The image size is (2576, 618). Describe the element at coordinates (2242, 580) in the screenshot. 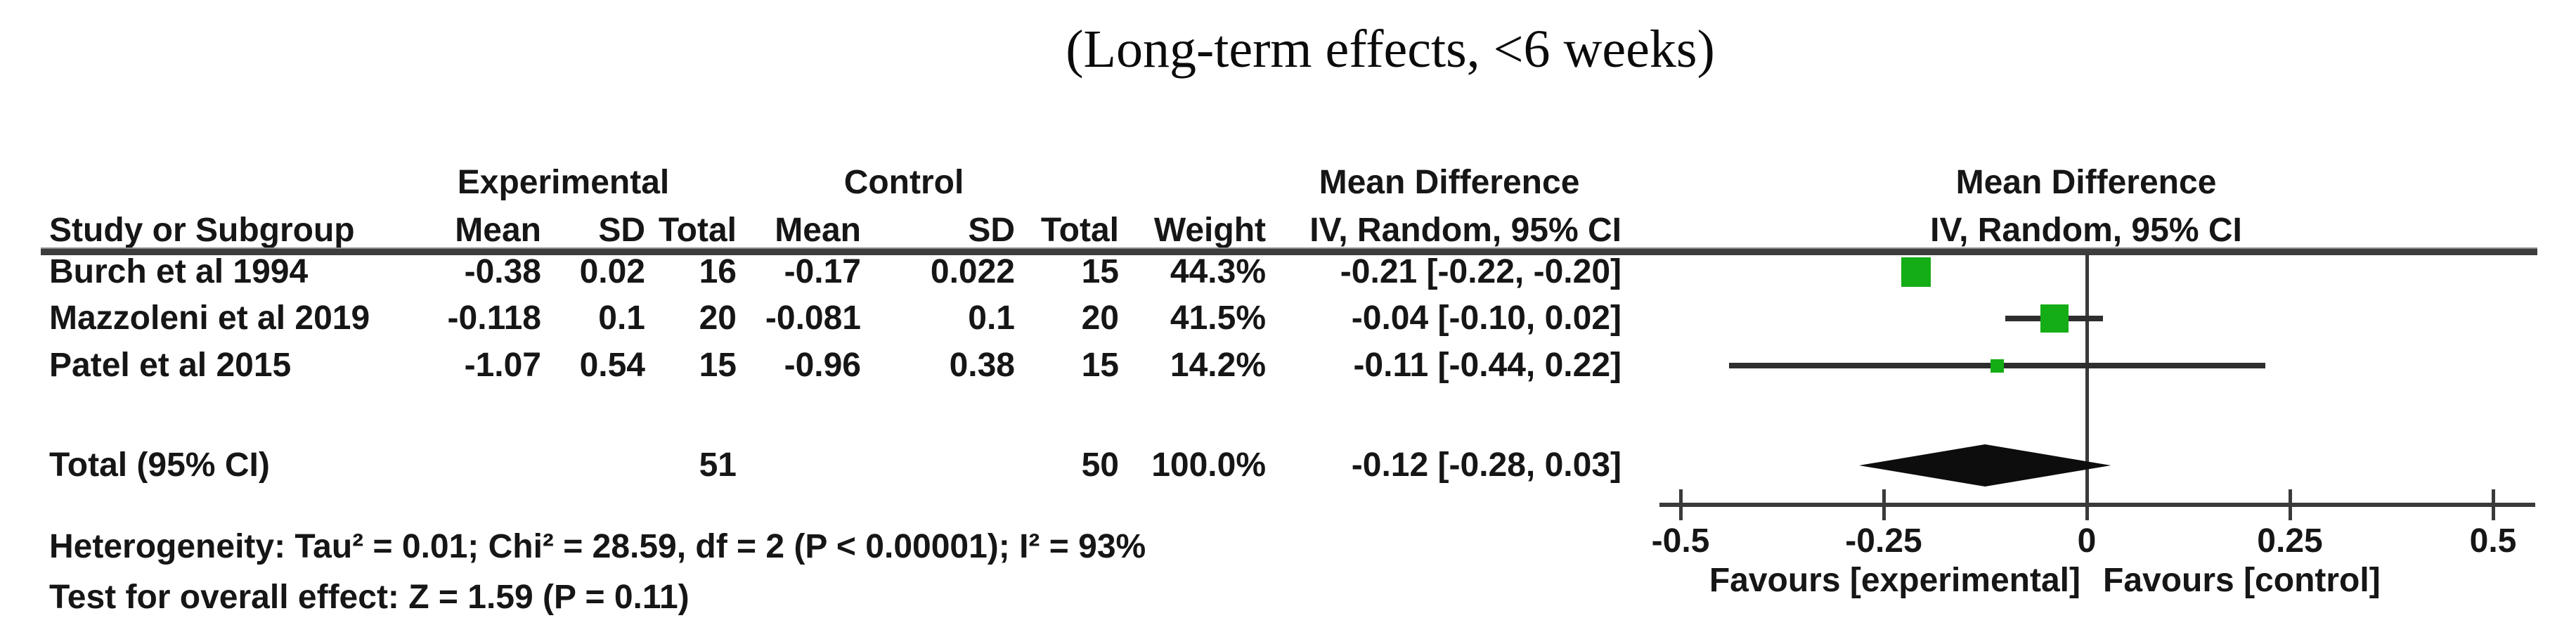

I see `favours-control-label: Favours [control]` at that location.